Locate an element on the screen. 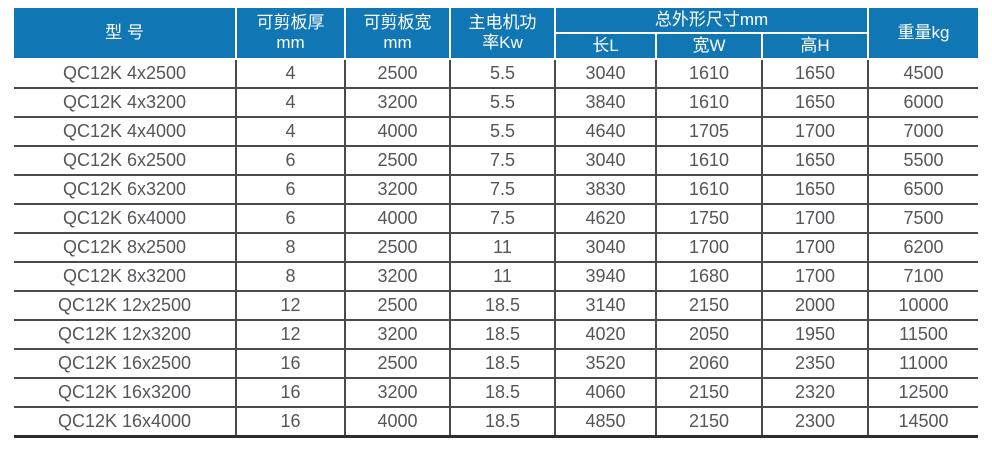 The height and width of the screenshot is (450, 992). cell-power-kw: 7.5 is located at coordinates (502, 219).